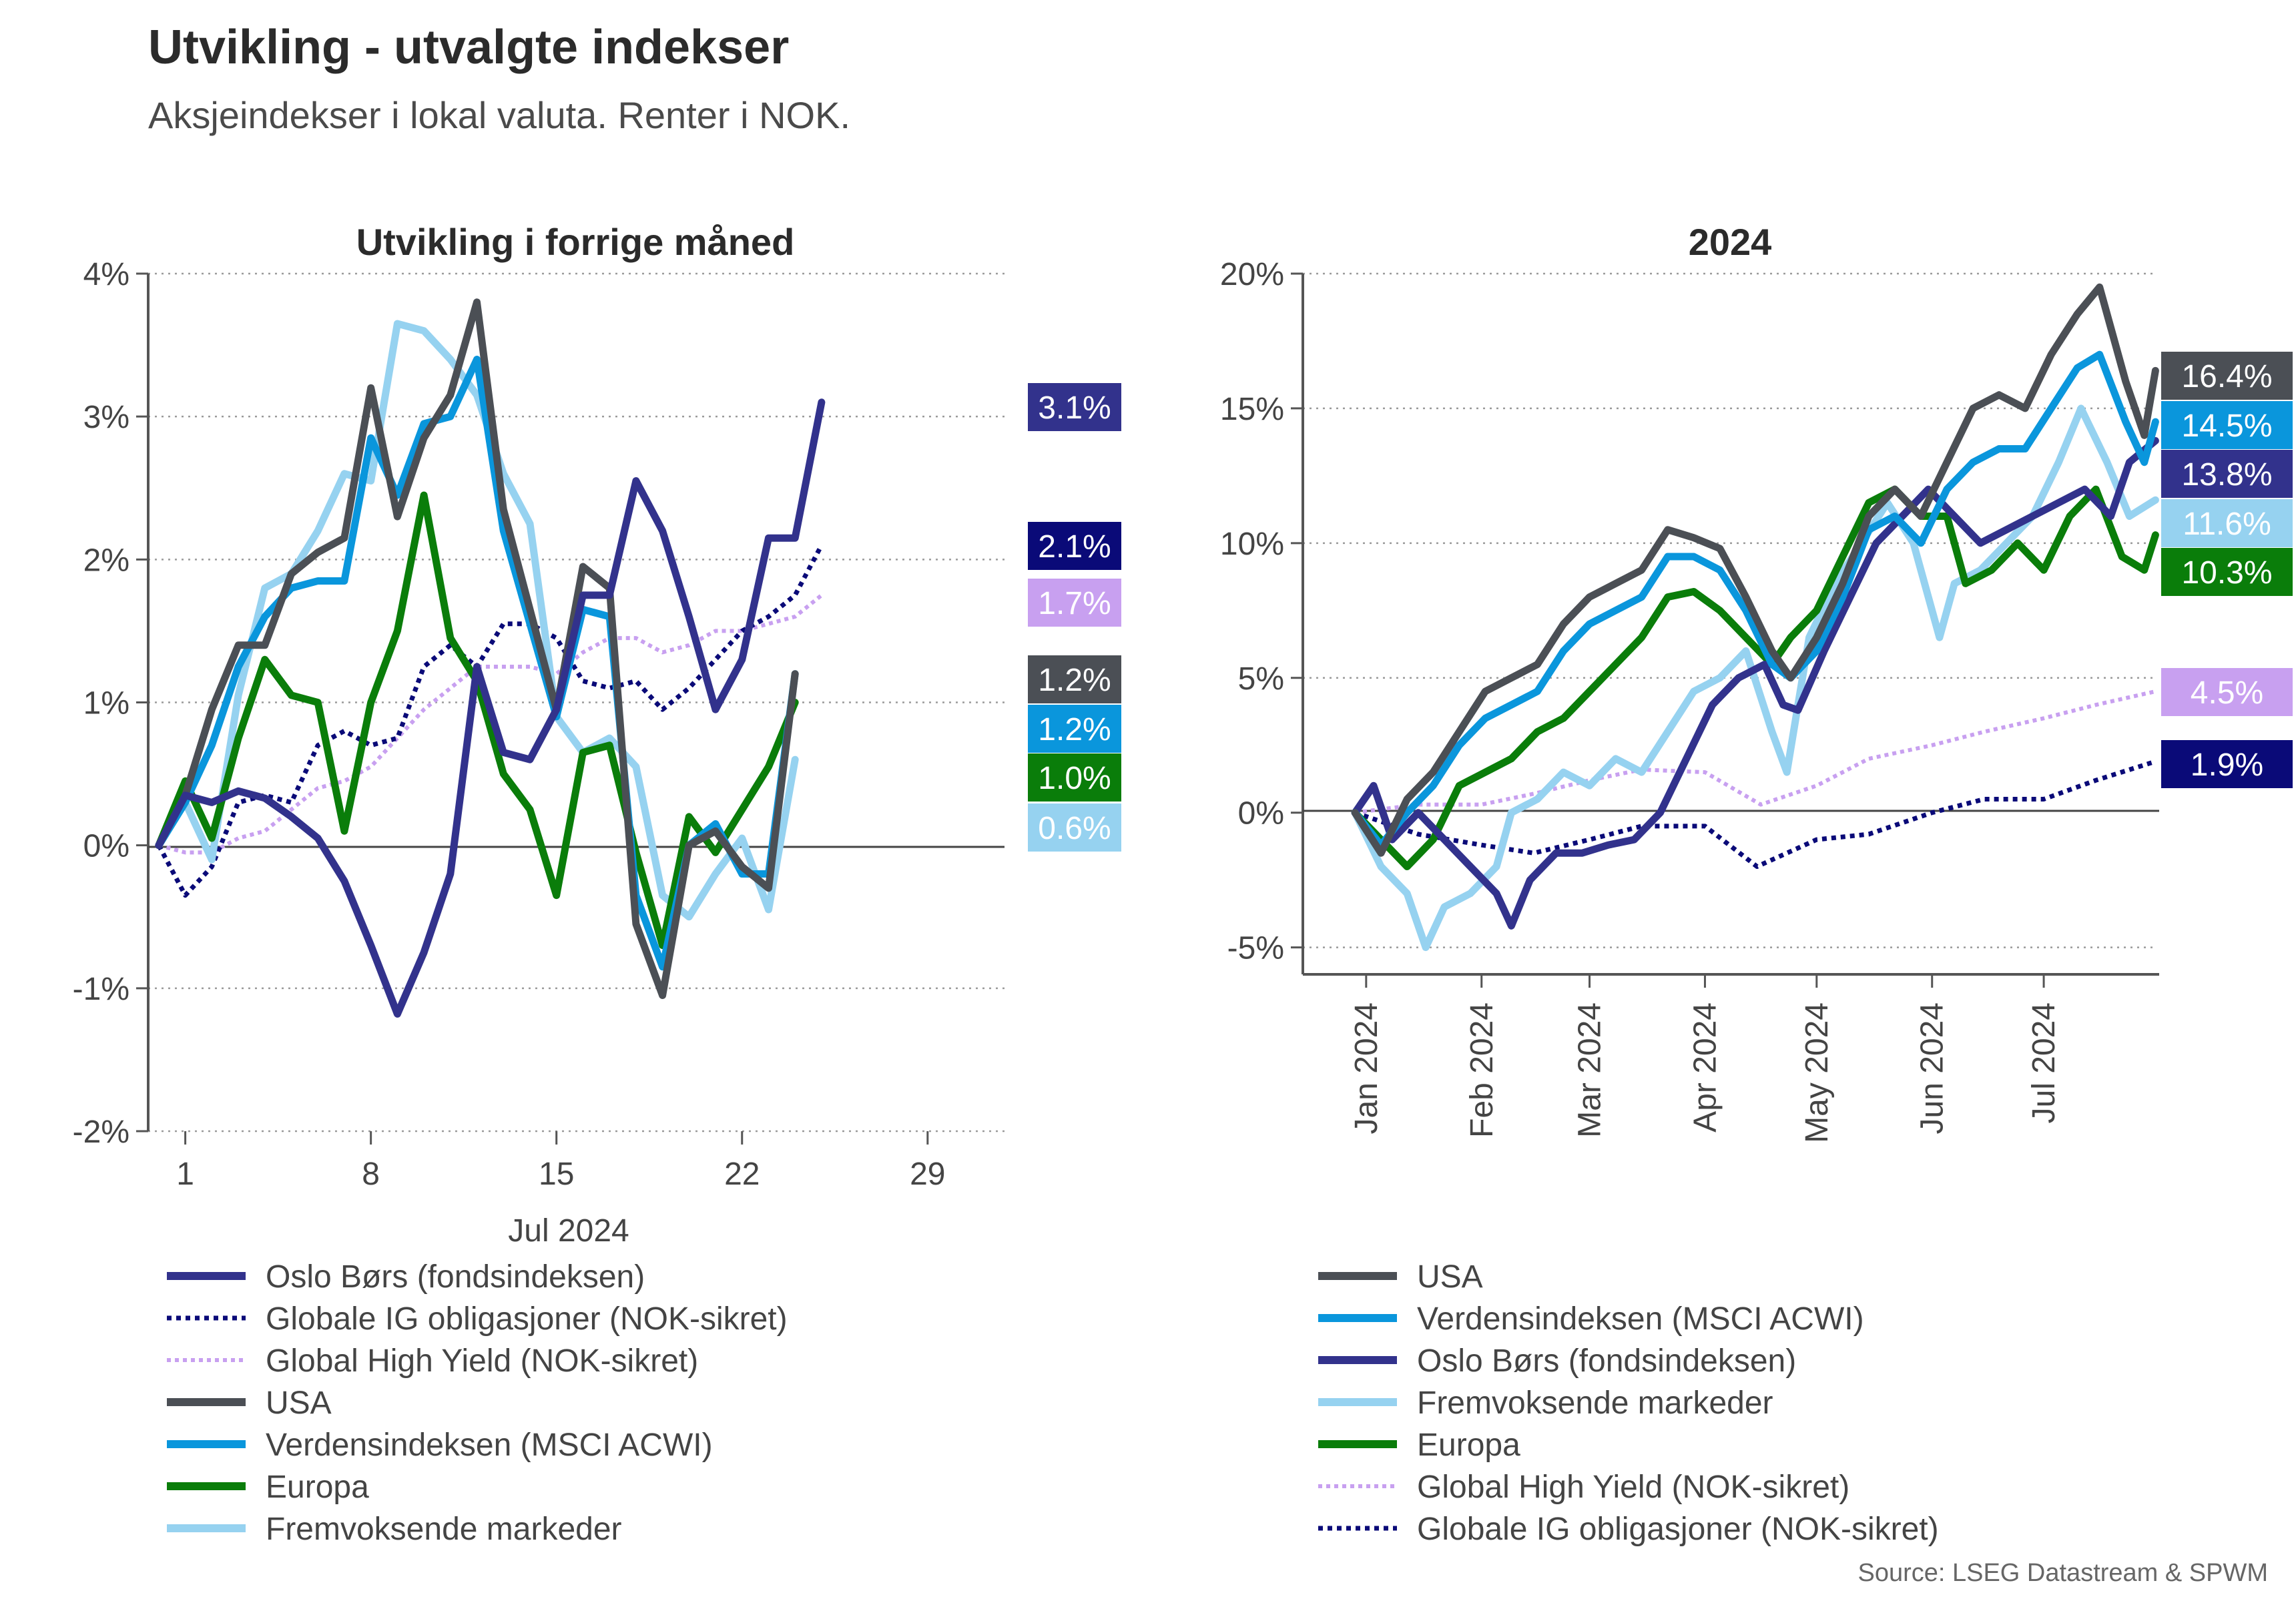  What do you see at coordinates (568, 1231) in the screenshot?
I see `chart-left-x-label: Jul 2024` at bounding box center [568, 1231].